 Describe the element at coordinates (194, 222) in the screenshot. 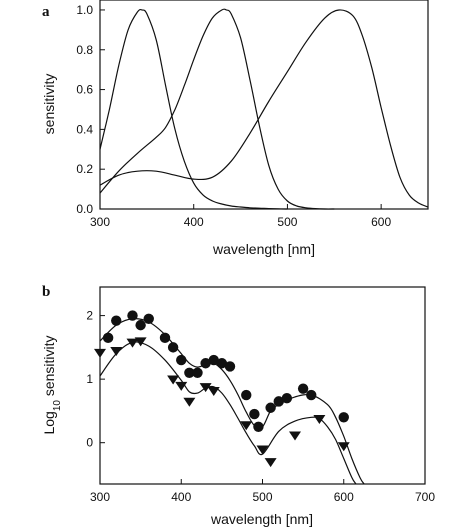

I see `panel-a-xtick-label: 400` at that location.